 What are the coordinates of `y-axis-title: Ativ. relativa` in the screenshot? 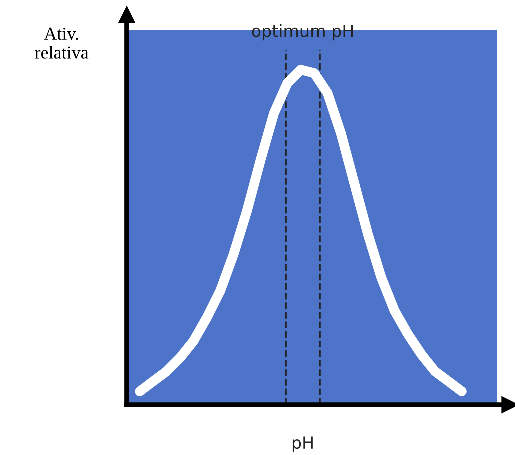 It's located at (62, 43).